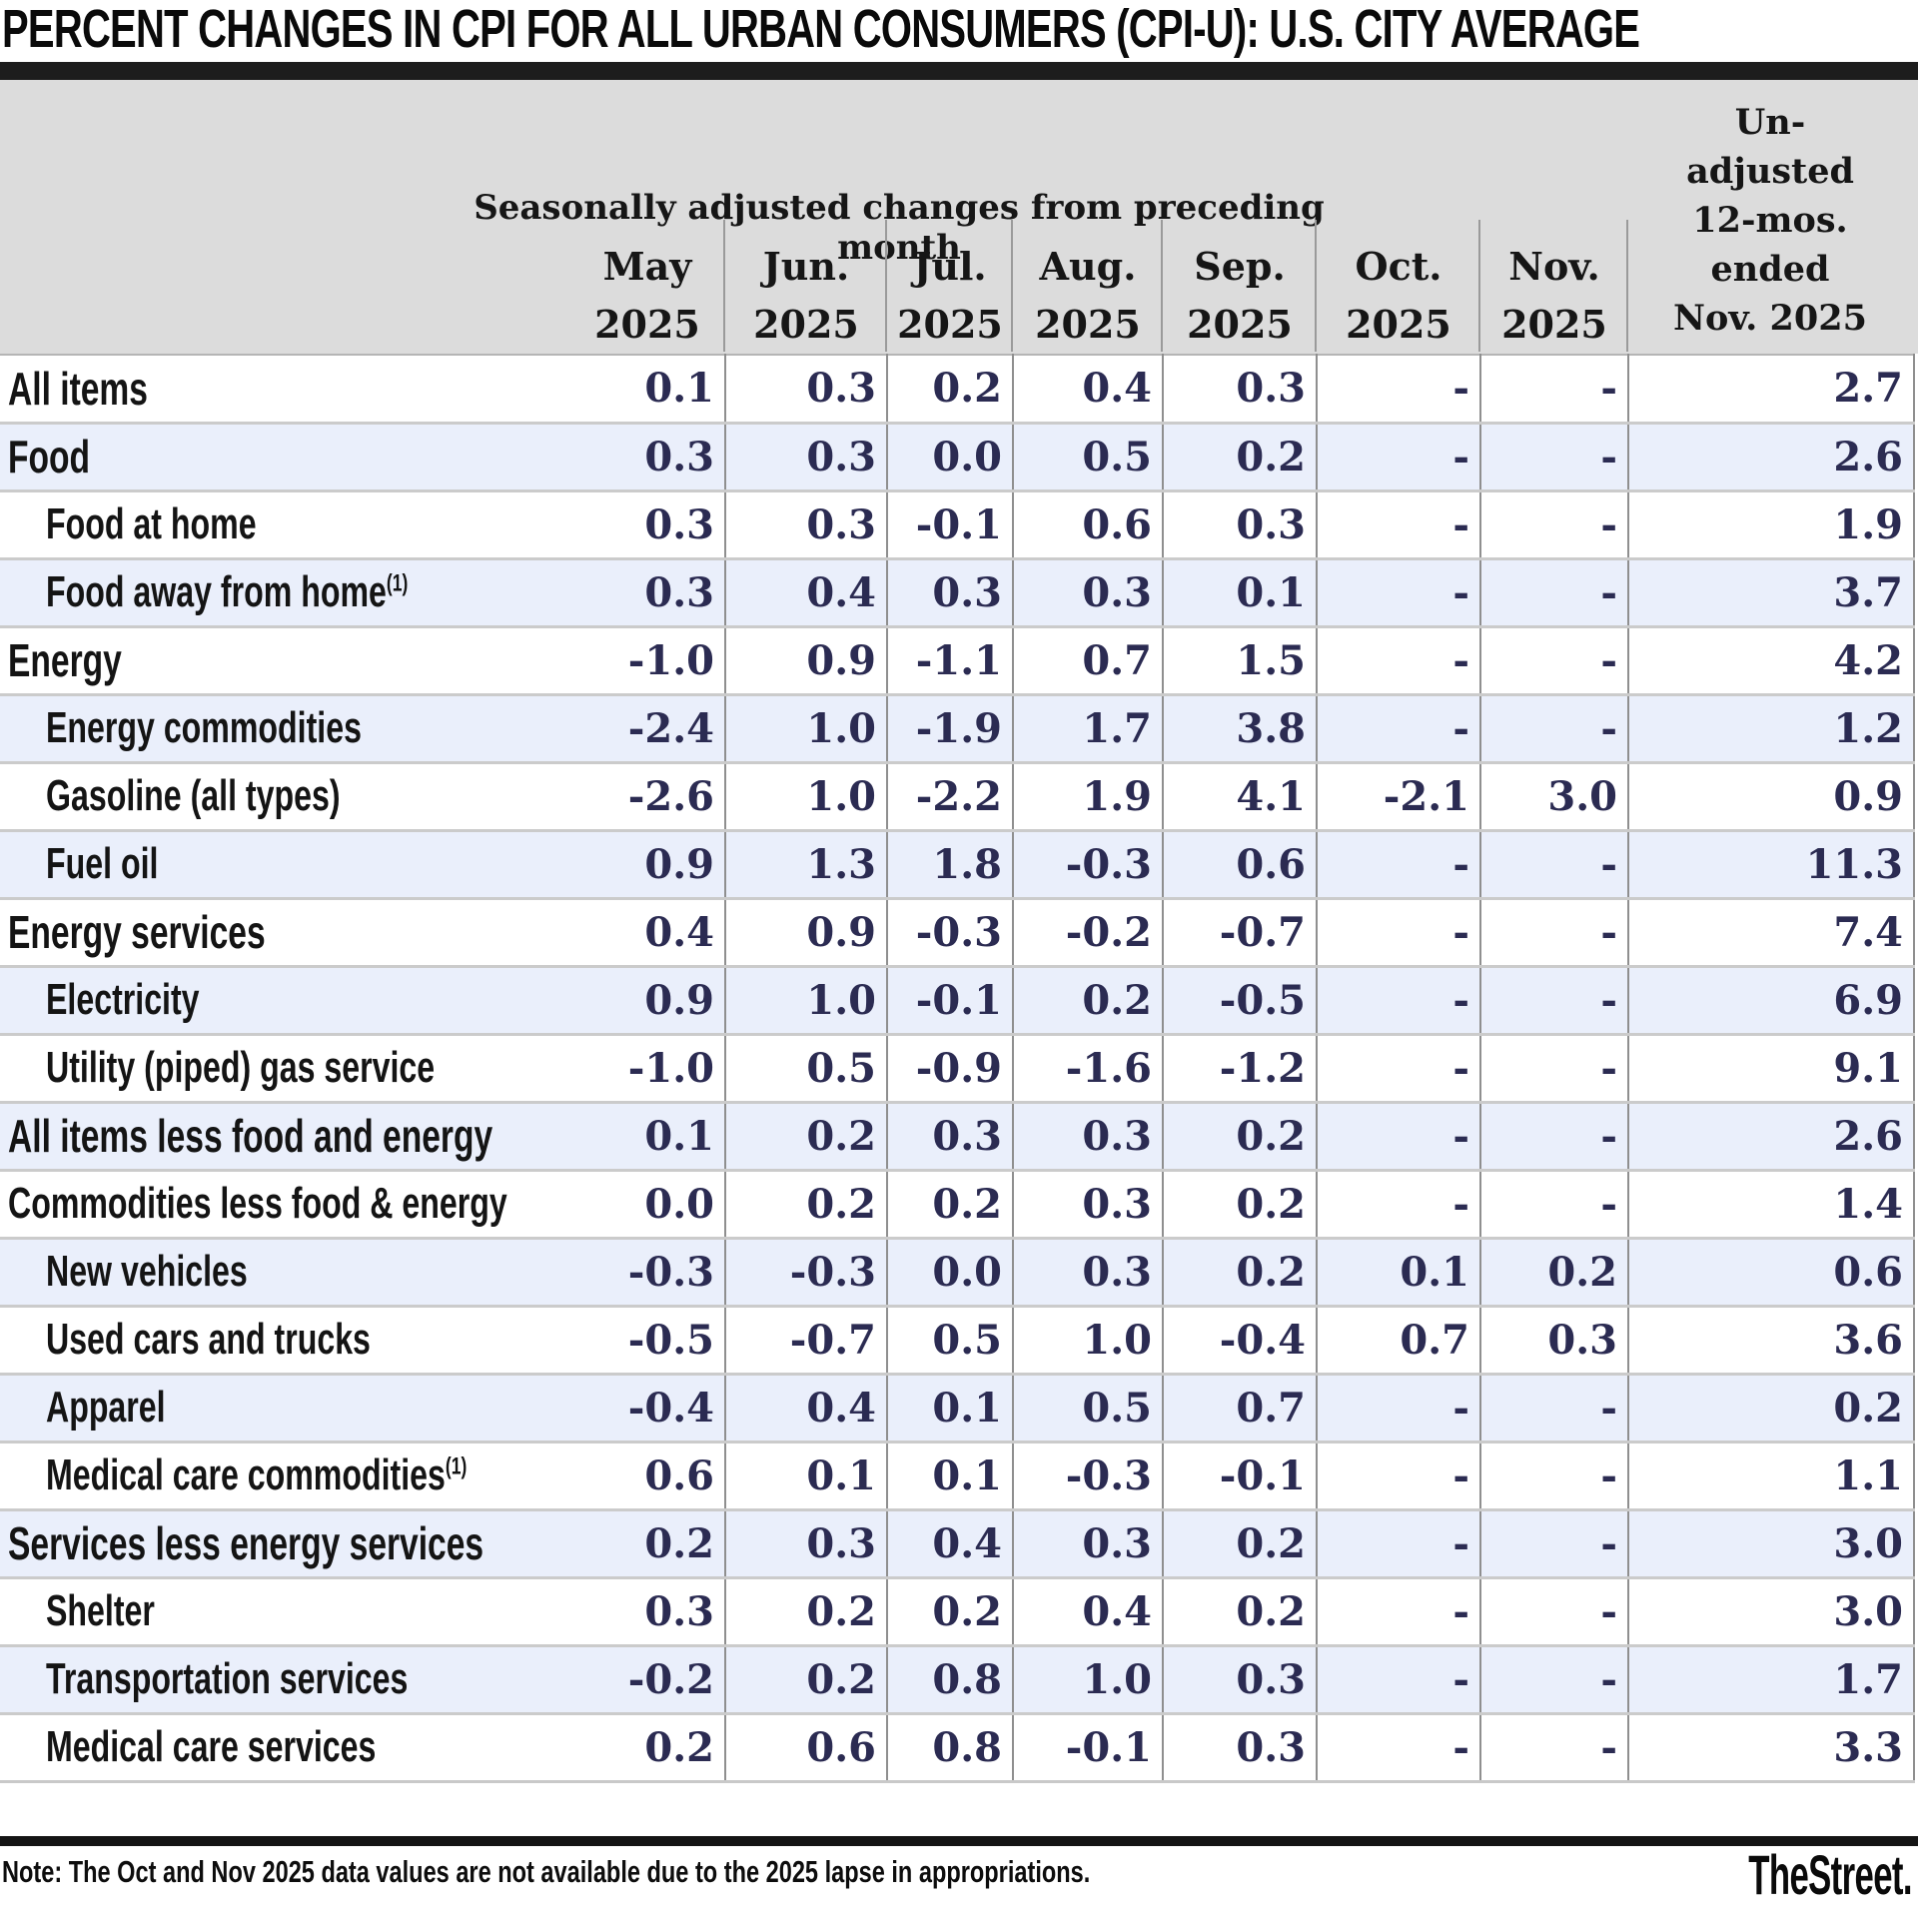  Describe the element at coordinates (647, 1135) in the screenshot. I see `value-cell: 0.1` at that location.